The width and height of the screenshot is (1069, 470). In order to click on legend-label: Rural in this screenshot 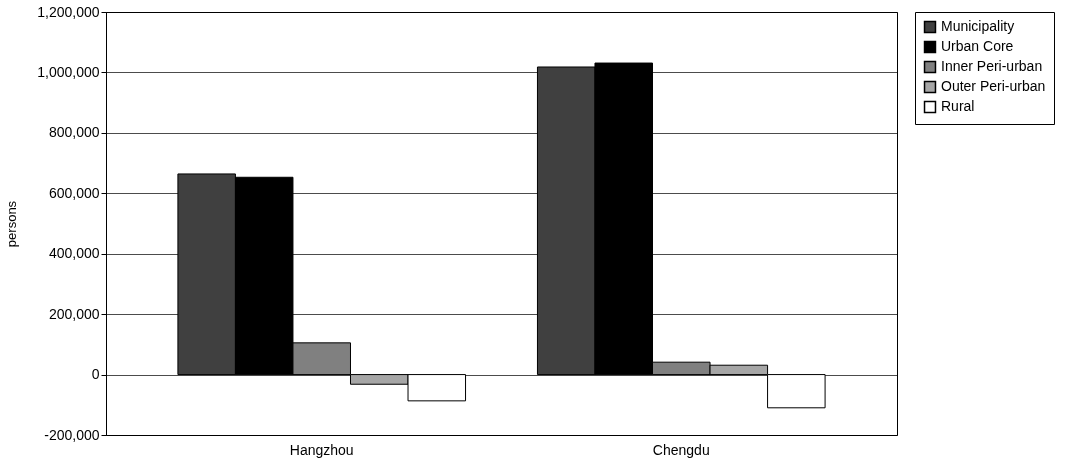, I will do `click(958, 106)`.